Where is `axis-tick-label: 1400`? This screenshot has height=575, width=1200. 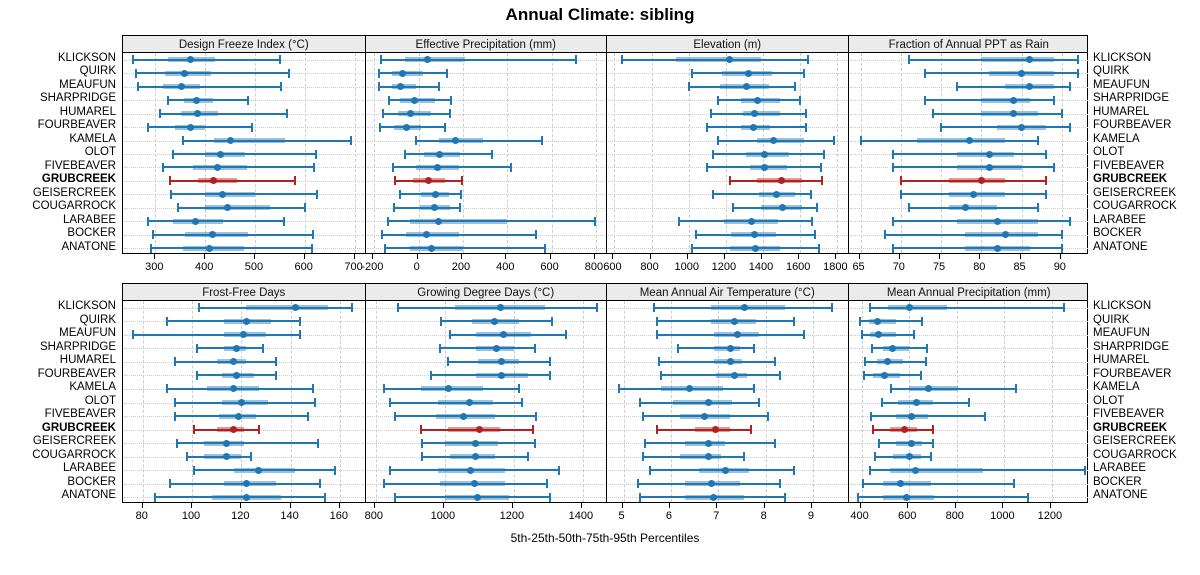 axis-tick-label: 1400 is located at coordinates (761, 267).